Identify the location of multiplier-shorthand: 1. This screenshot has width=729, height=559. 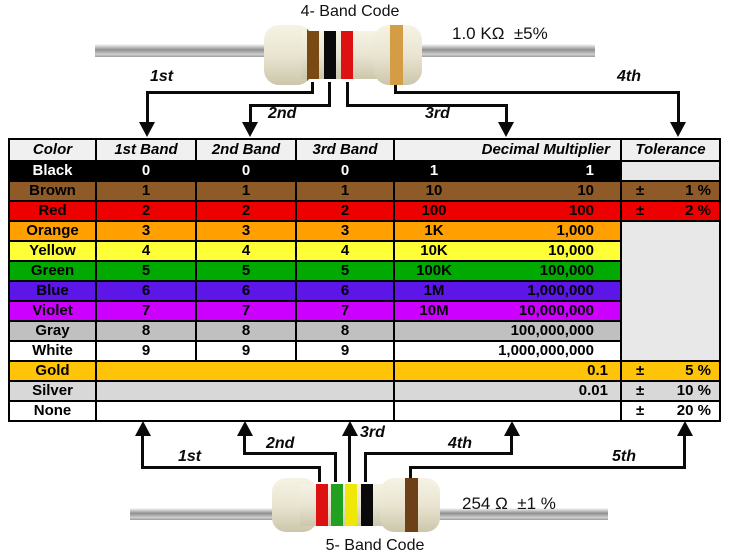
(434, 170).